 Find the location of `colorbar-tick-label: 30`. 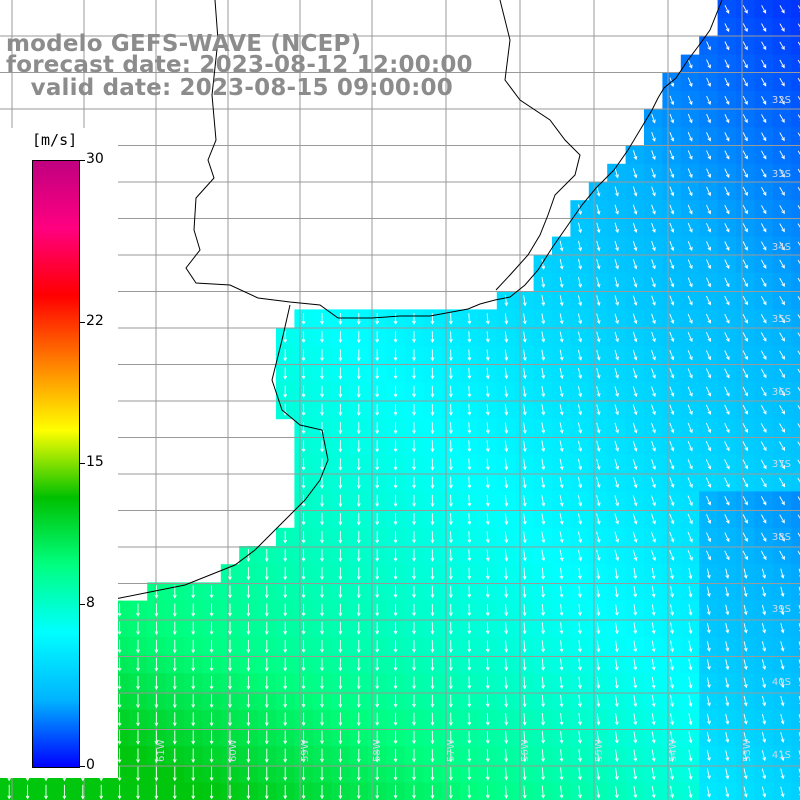

colorbar-tick-label: 30 is located at coordinates (95, 159).